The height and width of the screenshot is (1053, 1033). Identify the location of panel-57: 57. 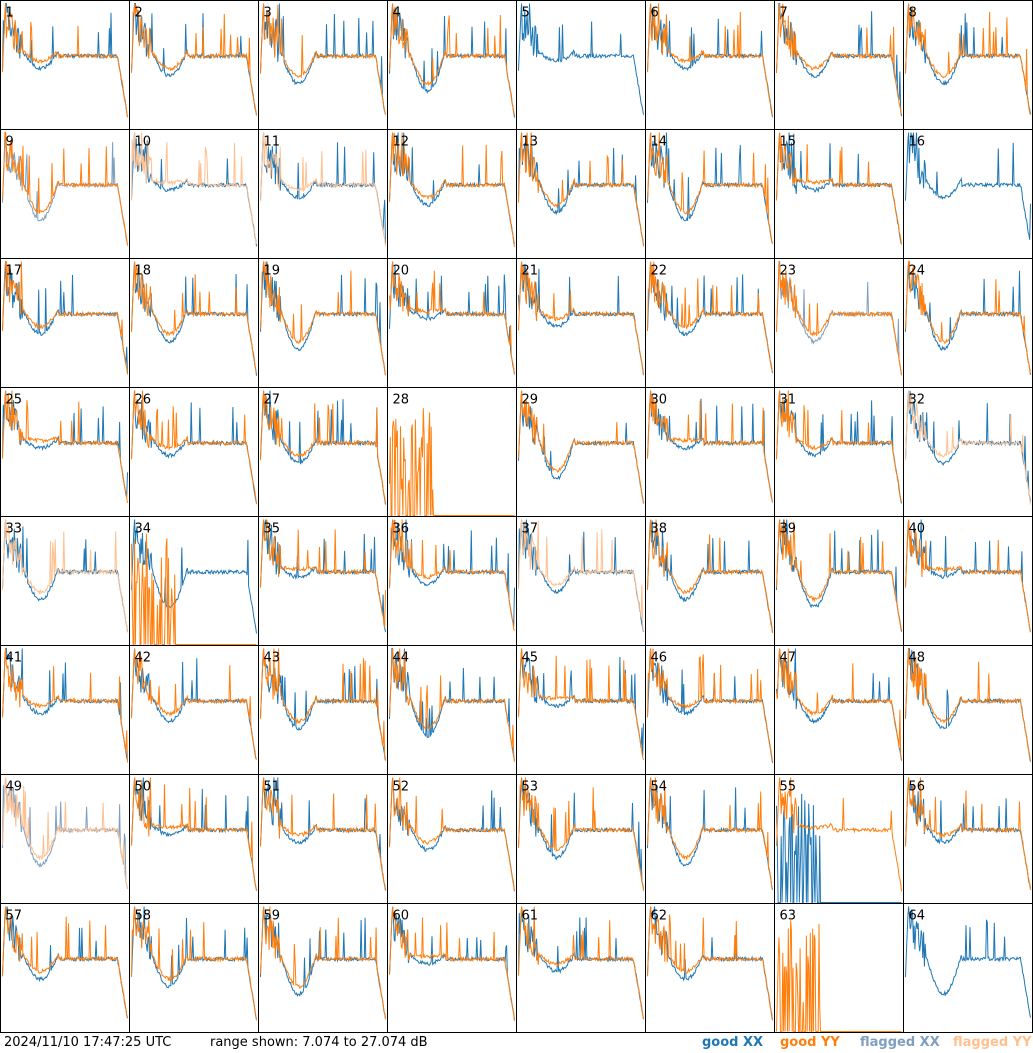
(65, 968).